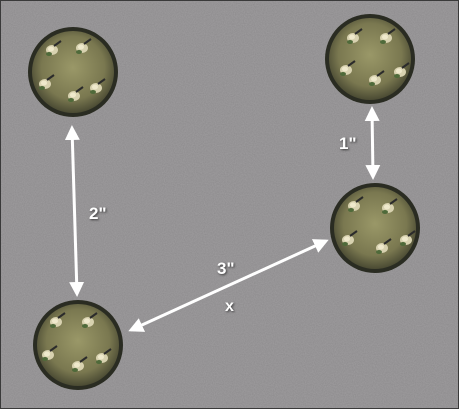  What do you see at coordinates (348, 143) in the screenshot?
I see `distance-label-1in: 1"` at bounding box center [348, 143].